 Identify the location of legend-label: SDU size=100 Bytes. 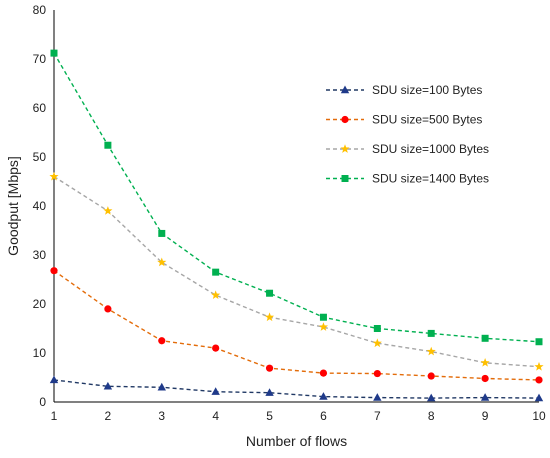
(427, 90).